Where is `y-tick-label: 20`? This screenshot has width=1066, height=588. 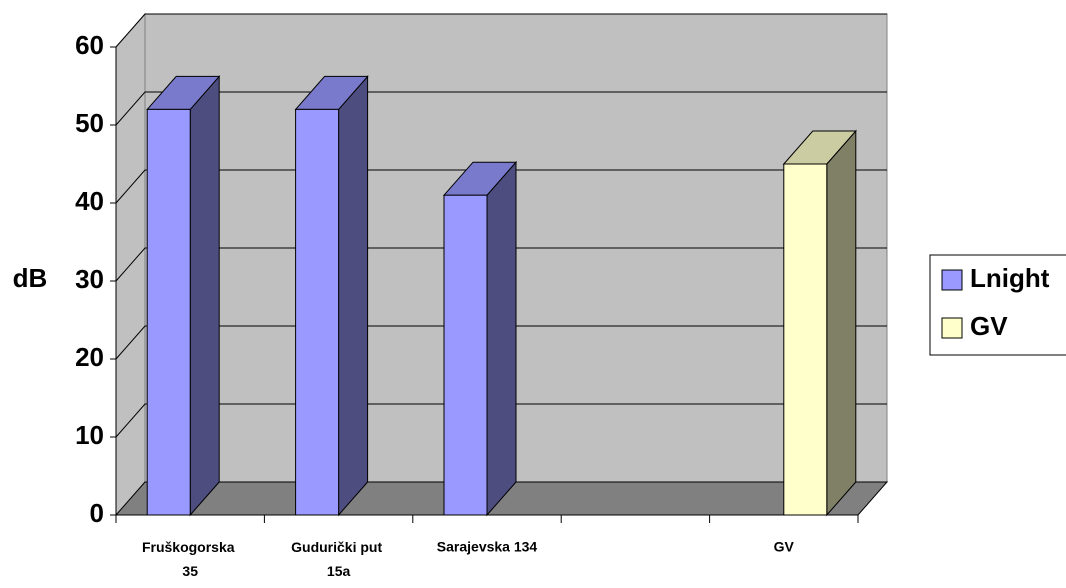
y-tick-label: 20 is located at coordinates (89, 357).